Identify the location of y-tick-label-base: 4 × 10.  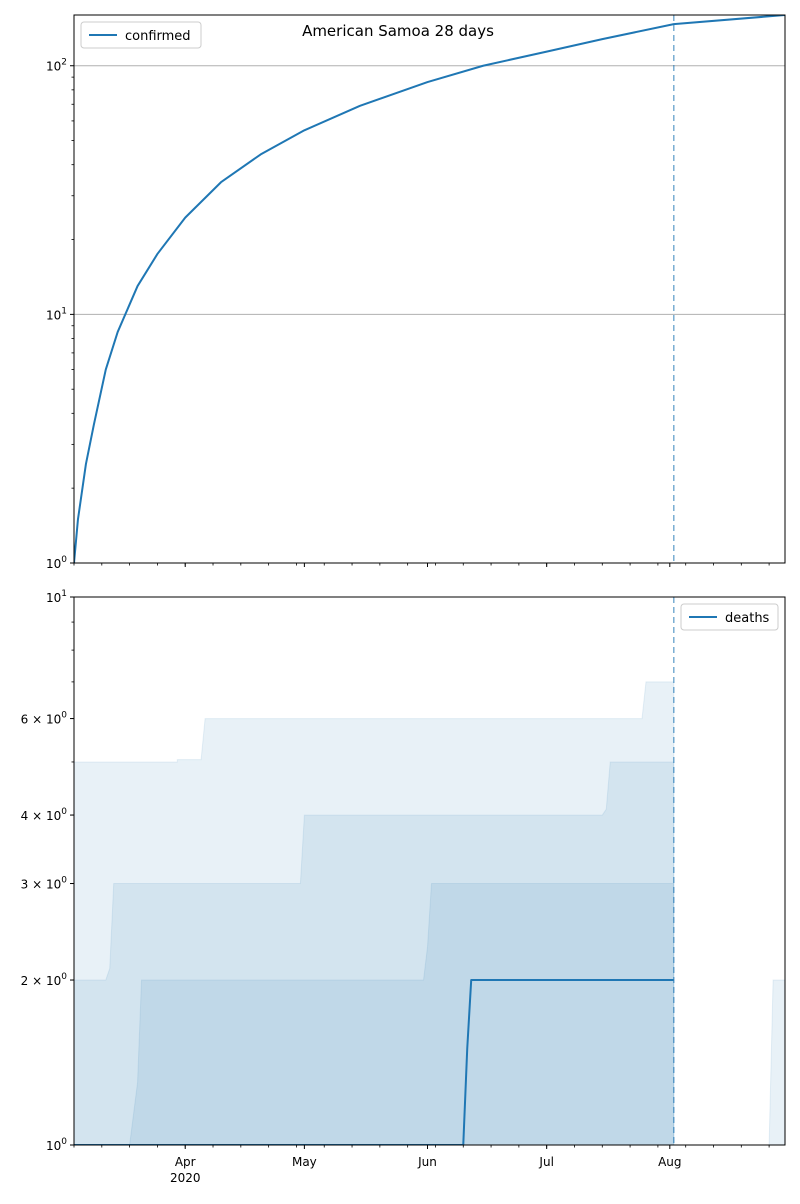
(41, 816).